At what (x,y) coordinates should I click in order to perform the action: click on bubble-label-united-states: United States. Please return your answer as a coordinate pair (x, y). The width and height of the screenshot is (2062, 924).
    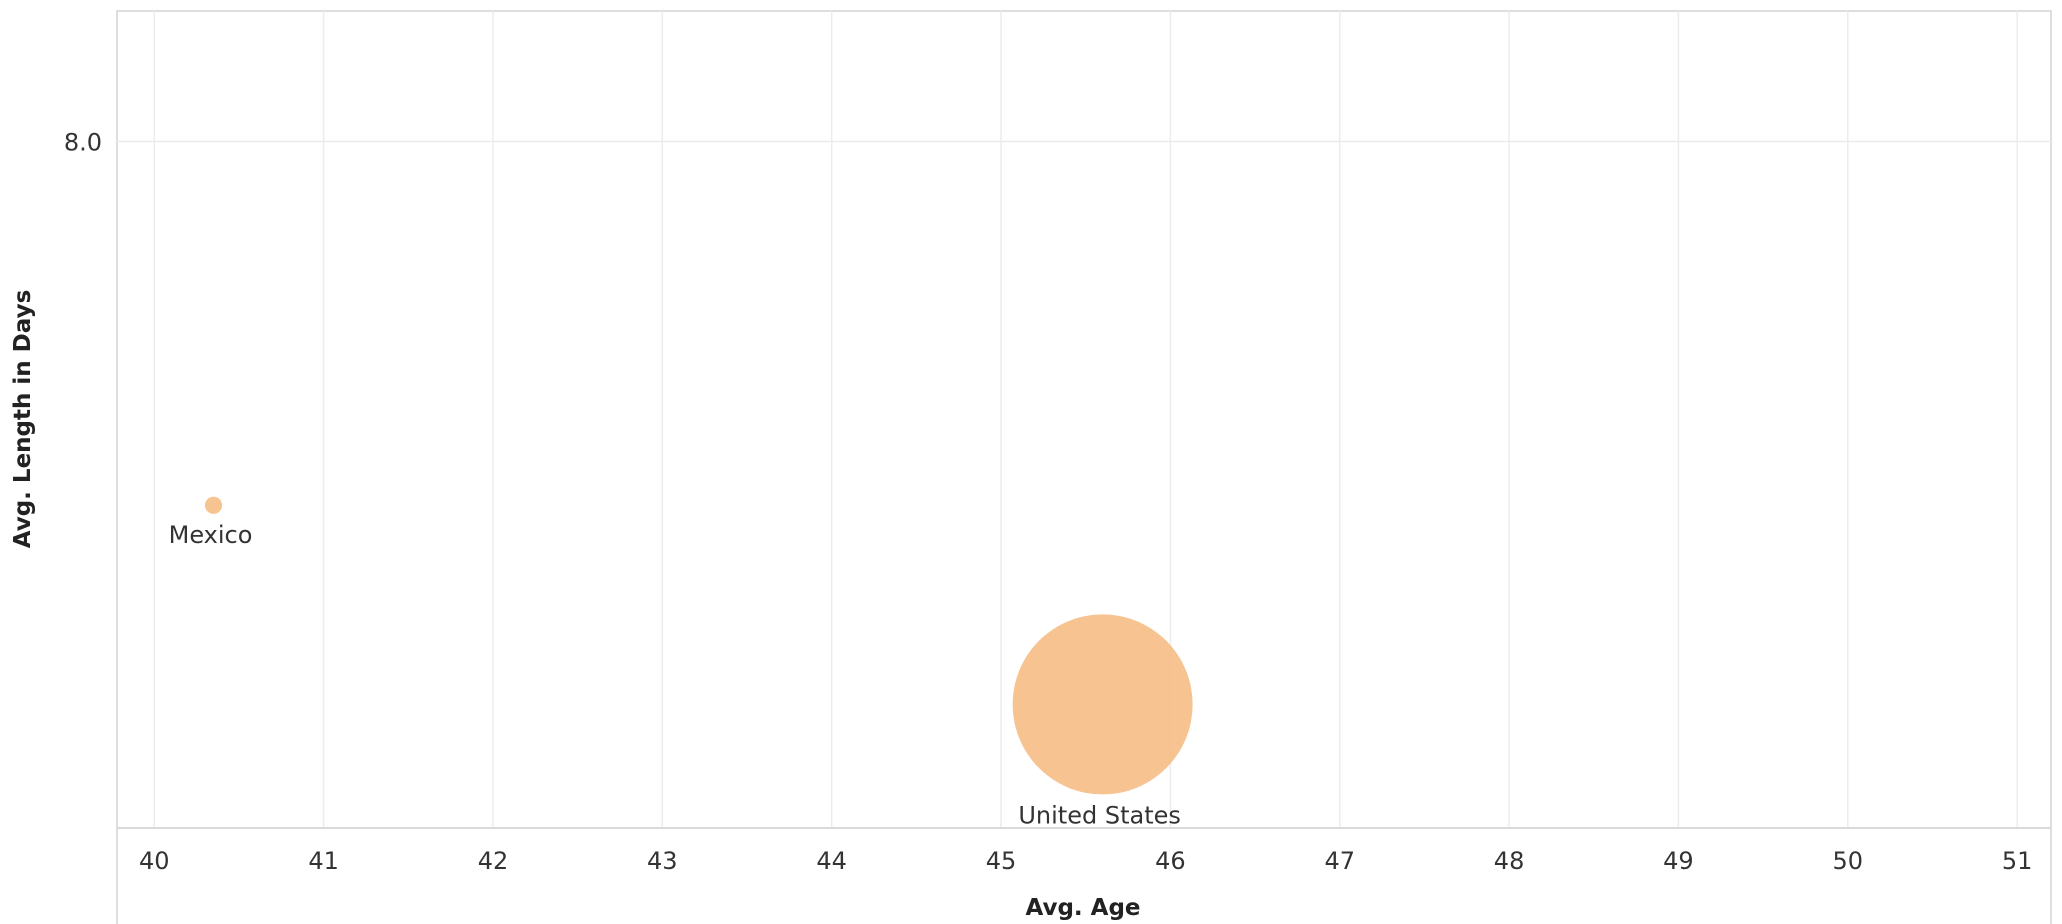
    Looking at the image, I should click on (1099, 815).